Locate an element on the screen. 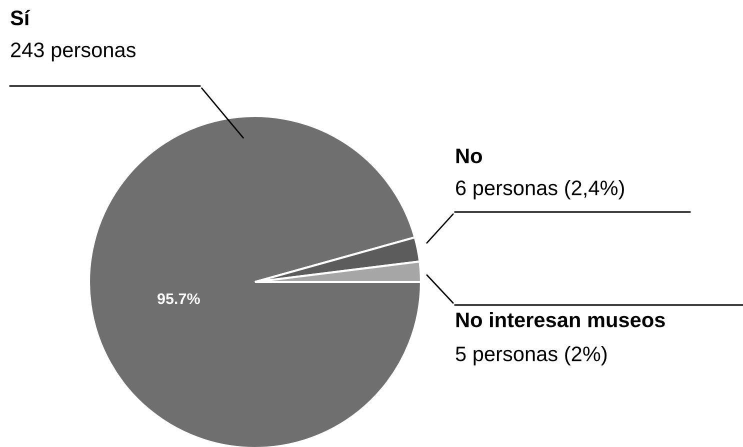  slice-label: No is located at coordinates (469, 156).